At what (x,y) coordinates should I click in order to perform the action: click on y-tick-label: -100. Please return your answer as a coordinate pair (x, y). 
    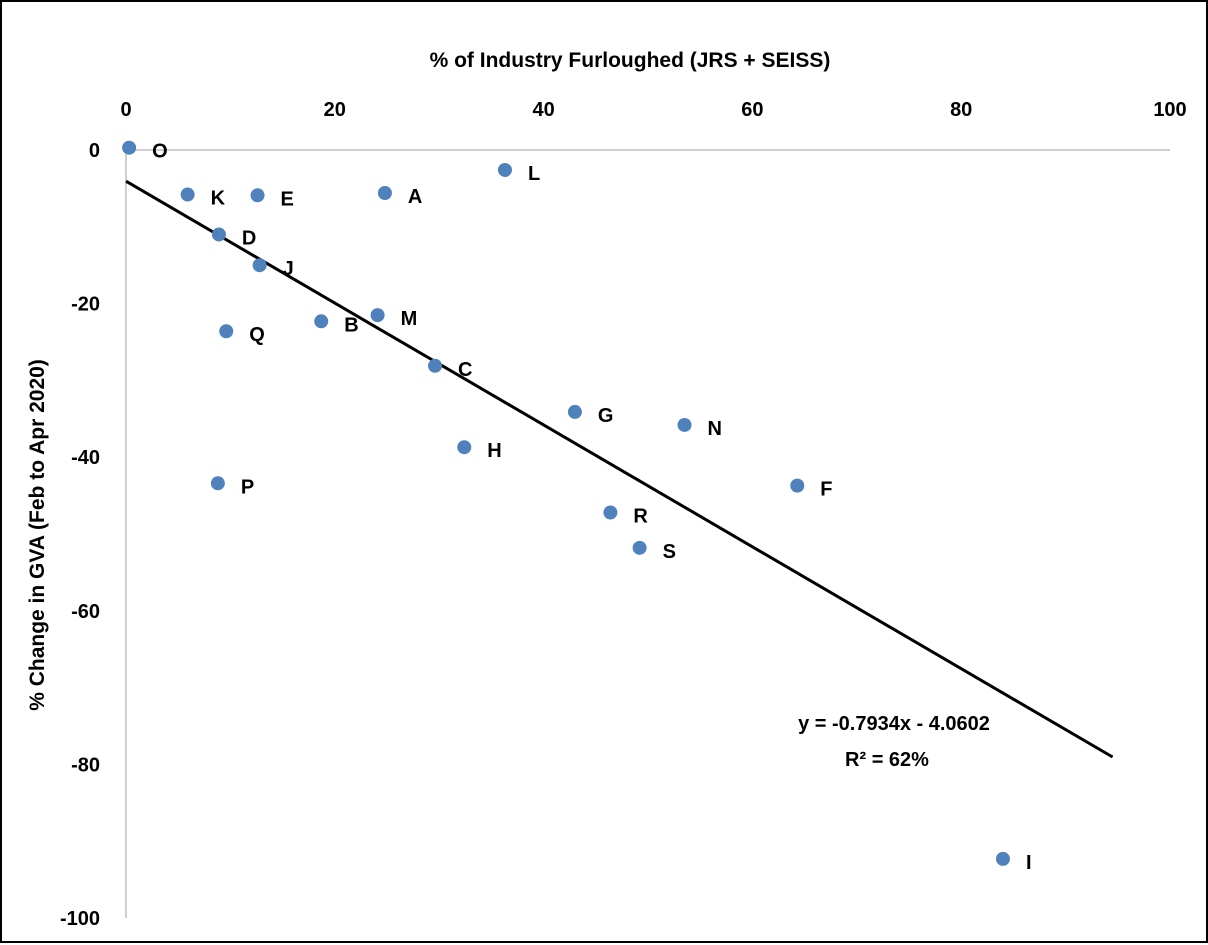
    Looking at the image, I should click on (80, 919).